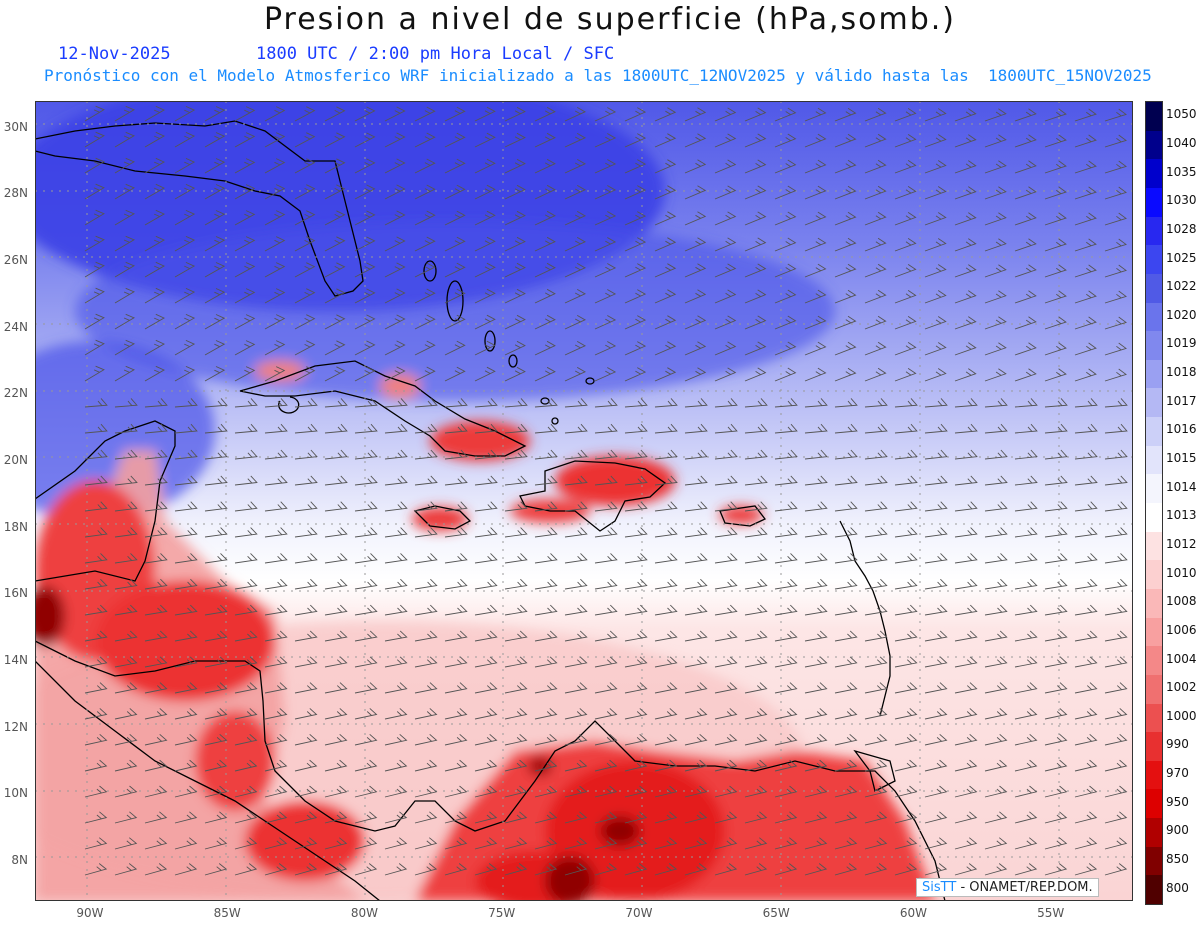  Describe the element at coordinates (90, 913) in the screenshot. I see `longitude-label: 90W` at that location.